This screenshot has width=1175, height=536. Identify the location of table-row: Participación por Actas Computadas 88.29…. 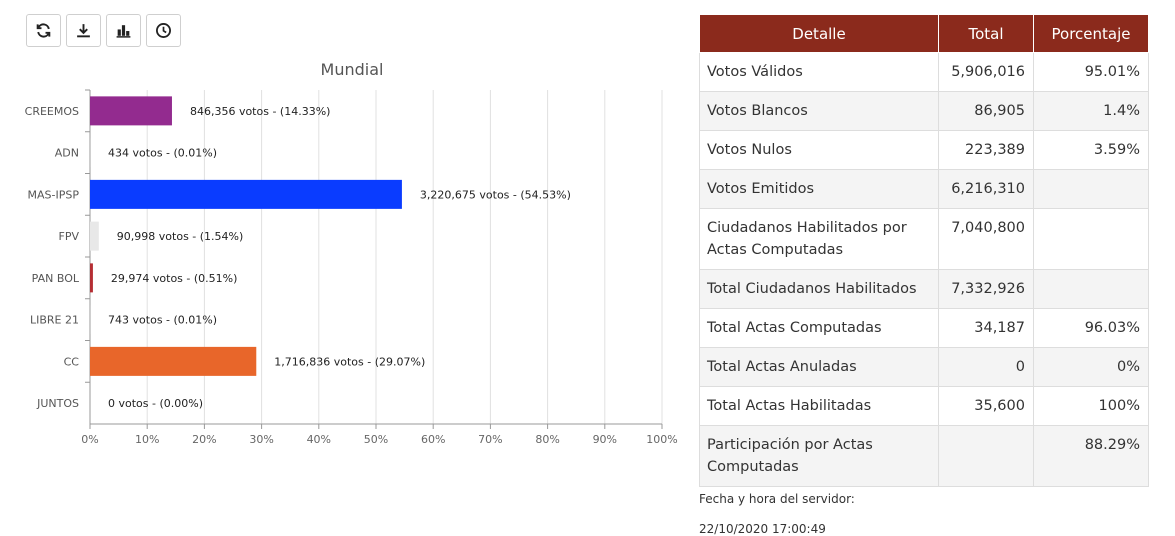
(924, 456).